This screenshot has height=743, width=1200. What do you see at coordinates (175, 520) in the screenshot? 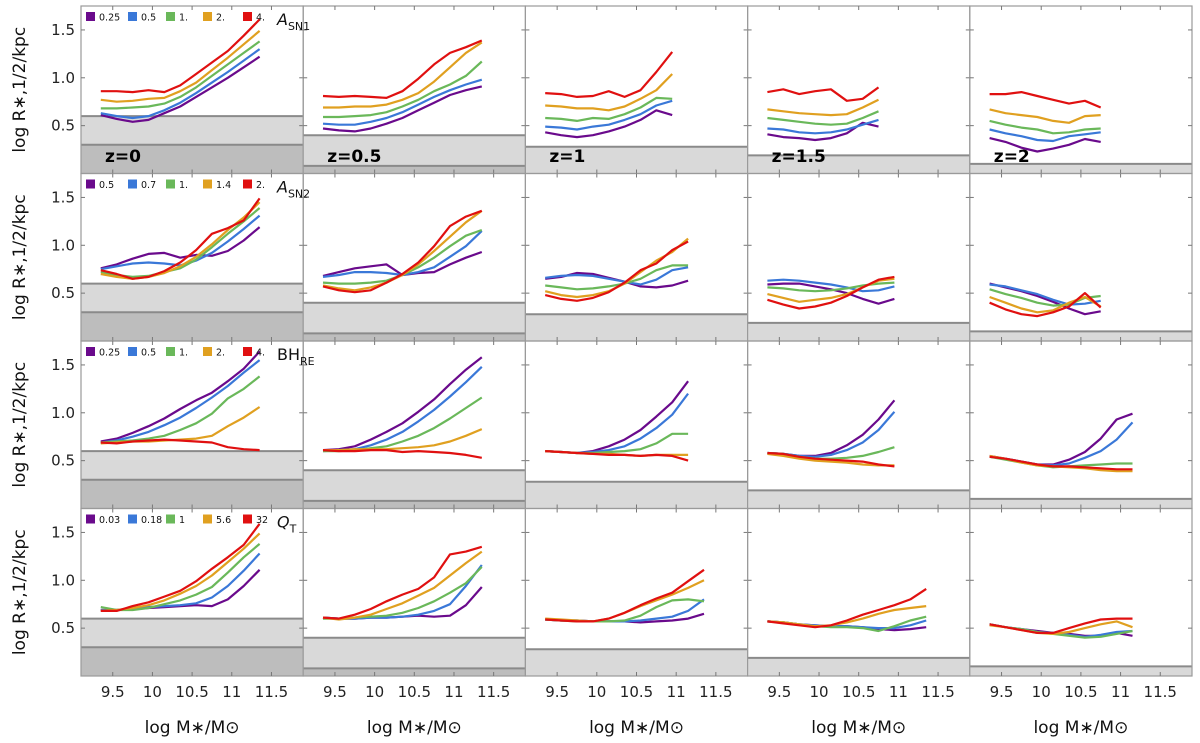
I see `legend-item: 1` at bounding box center [175, 520].